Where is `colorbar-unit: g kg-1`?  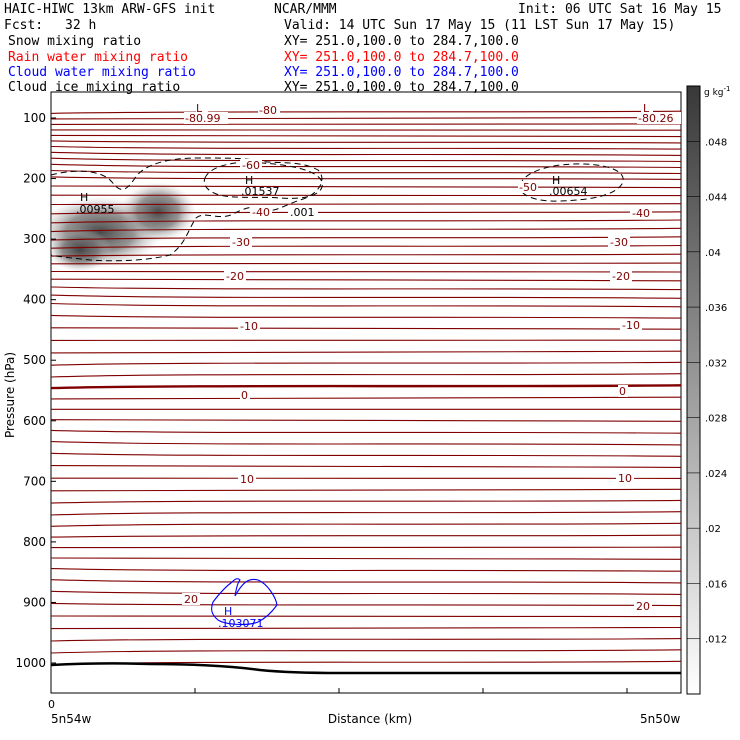 colorbar-unit: g kg-1 is located at coordinates (717, 91).